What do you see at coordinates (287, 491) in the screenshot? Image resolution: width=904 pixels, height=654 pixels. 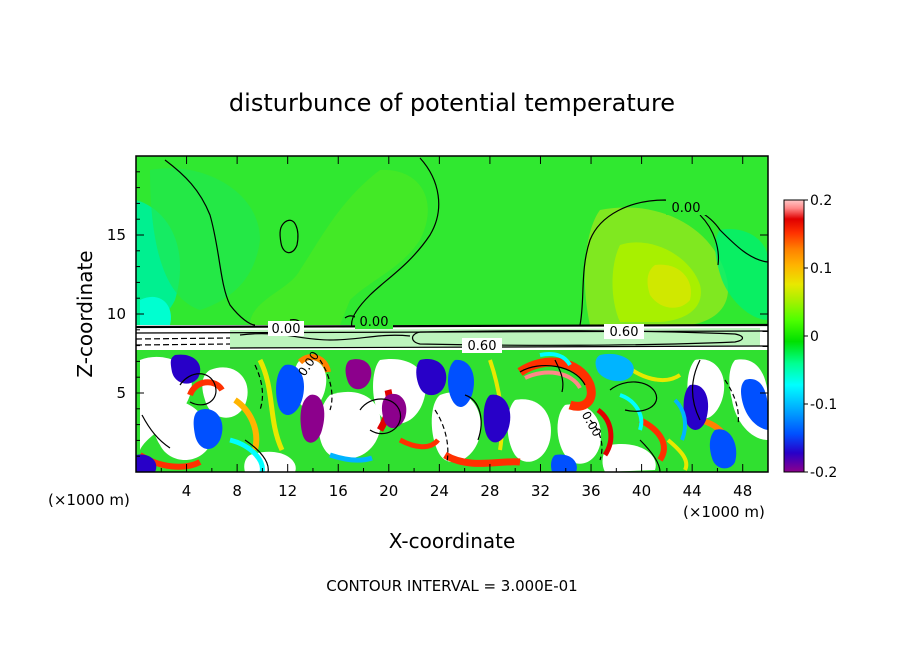 I see `x-tick-label: 12` at bounding box center [287, 491].